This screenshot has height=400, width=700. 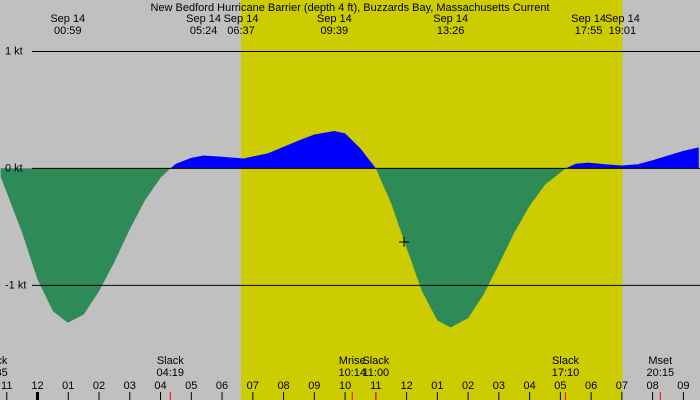 What do you see at coordinates (589, 31) in the screenshot?
I see `event-time: 17:55` at bounding box center [589, 31].